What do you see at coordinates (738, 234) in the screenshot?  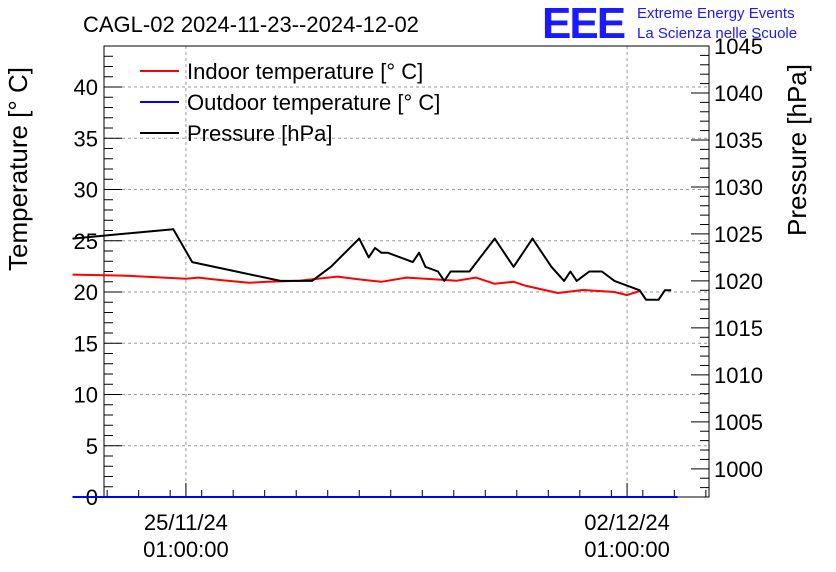 I see `y2-tick-label: 1025` at bounding box center [738, 234].